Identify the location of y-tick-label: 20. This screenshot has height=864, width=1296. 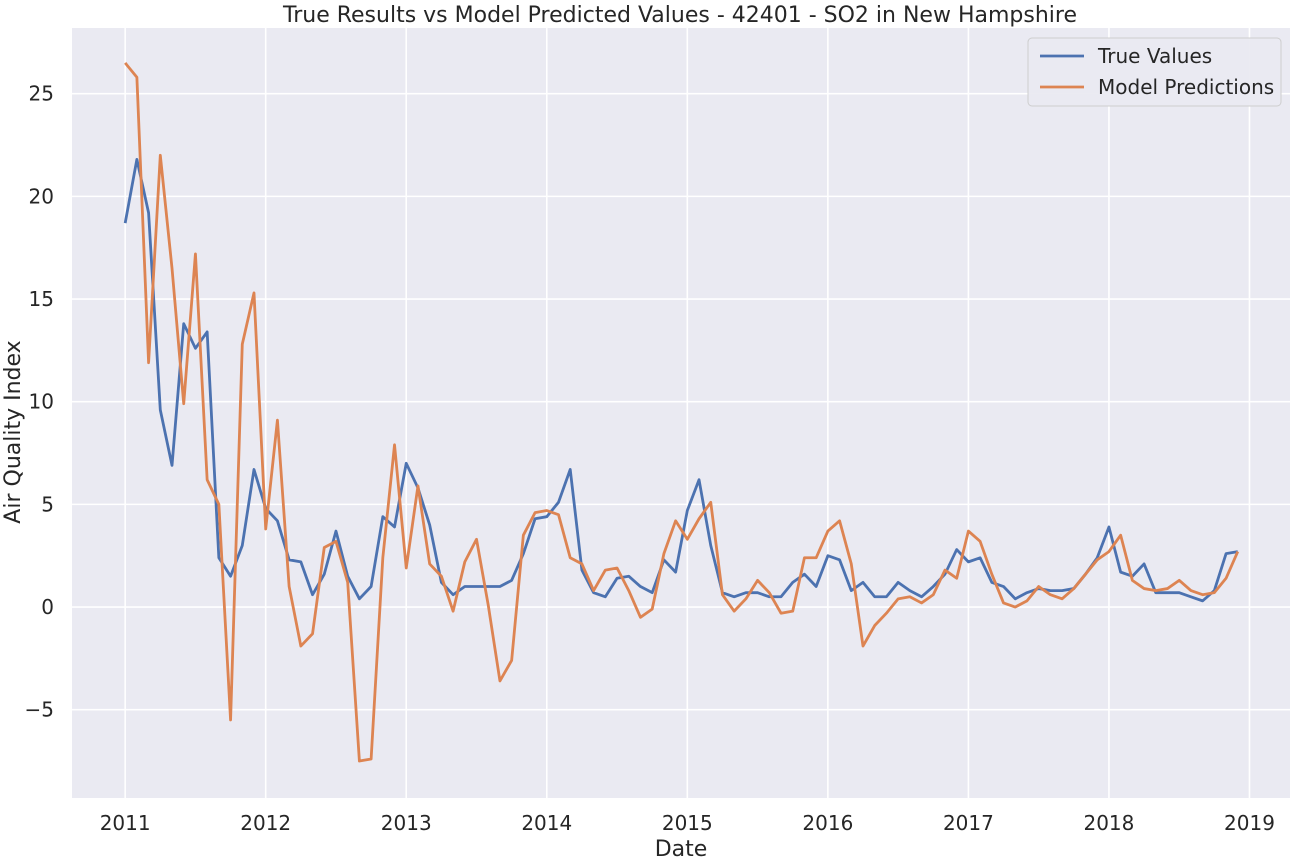
(41, 196).